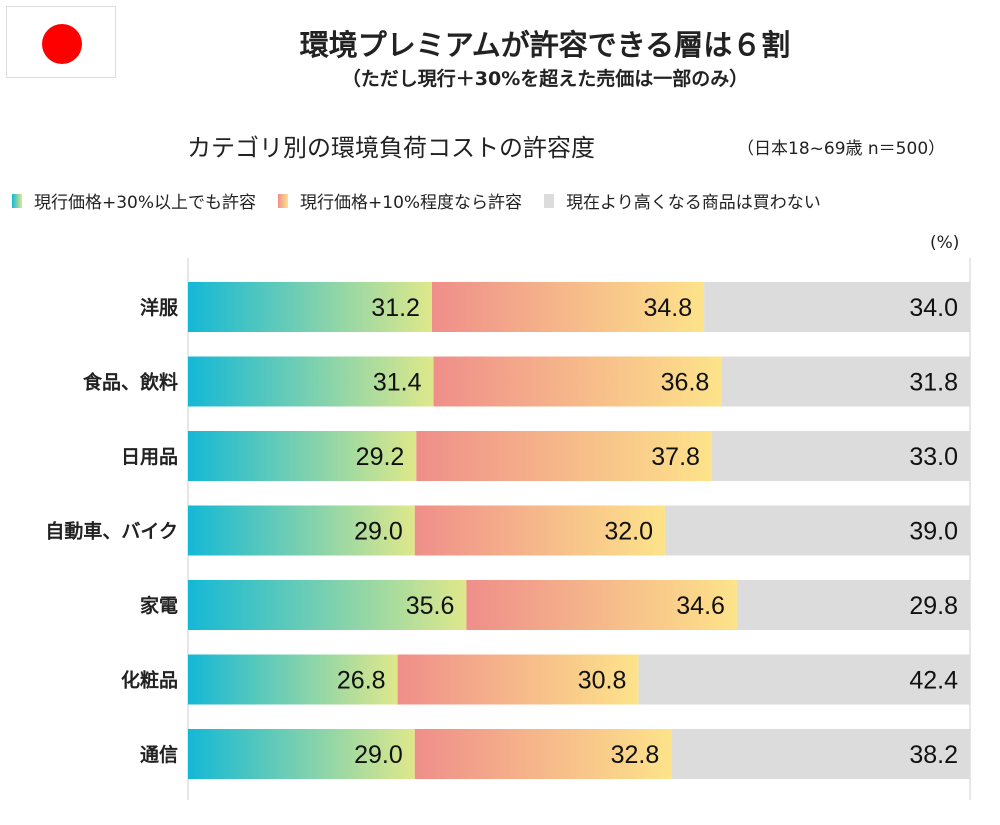 The width and height of the screenshot is (1000, 825). I want to click on data-label: 29.2, so click(380, 457).